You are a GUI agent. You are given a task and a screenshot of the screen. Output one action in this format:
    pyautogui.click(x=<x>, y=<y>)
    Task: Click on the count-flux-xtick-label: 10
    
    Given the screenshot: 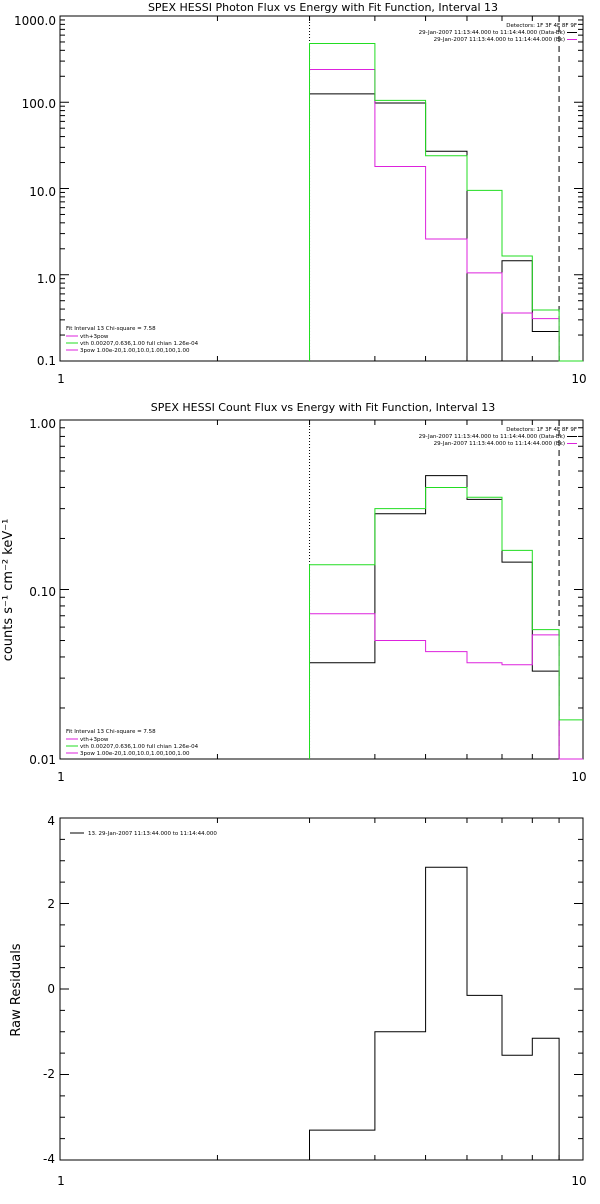 What is the action you would take?
    pyautogui.click(x=578, y=777)
    